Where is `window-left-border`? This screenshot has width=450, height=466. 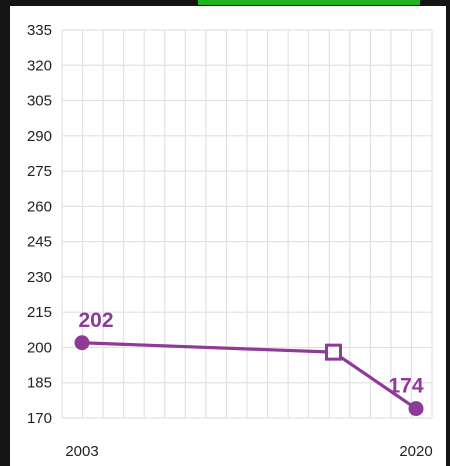
window-left-border is located at coordinates (5, 233).